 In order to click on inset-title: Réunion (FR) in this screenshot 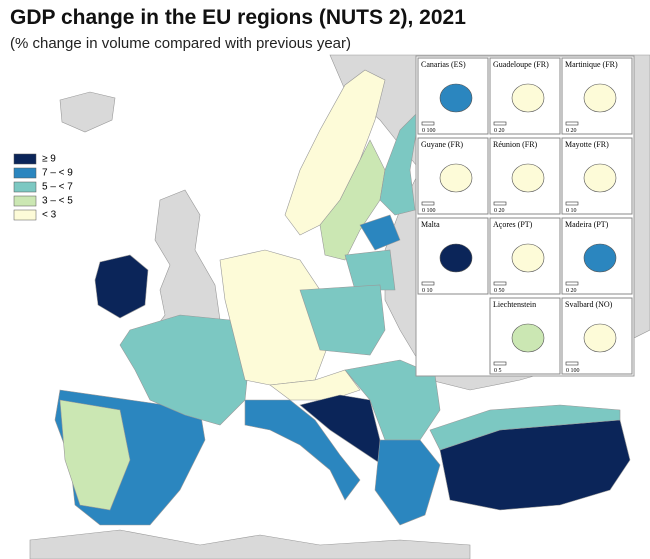, I will do `click(515, 144)`.